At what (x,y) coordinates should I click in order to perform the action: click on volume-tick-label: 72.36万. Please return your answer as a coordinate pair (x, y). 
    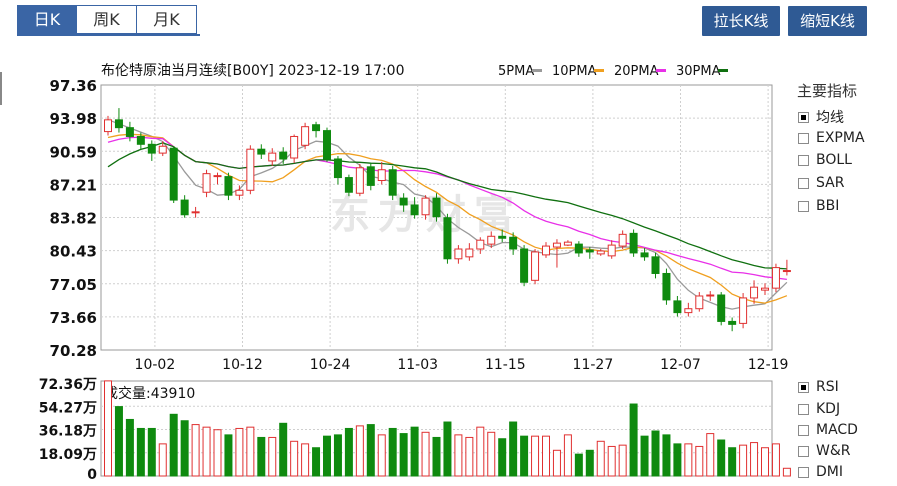
    Looking at the image, I should click on (68, 385).